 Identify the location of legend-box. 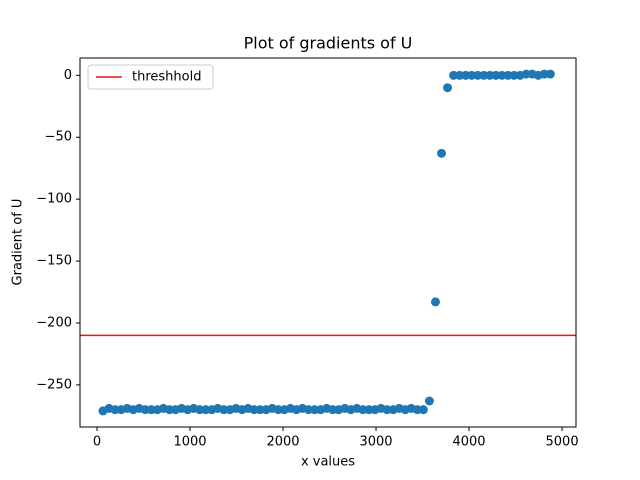
(150, 77).